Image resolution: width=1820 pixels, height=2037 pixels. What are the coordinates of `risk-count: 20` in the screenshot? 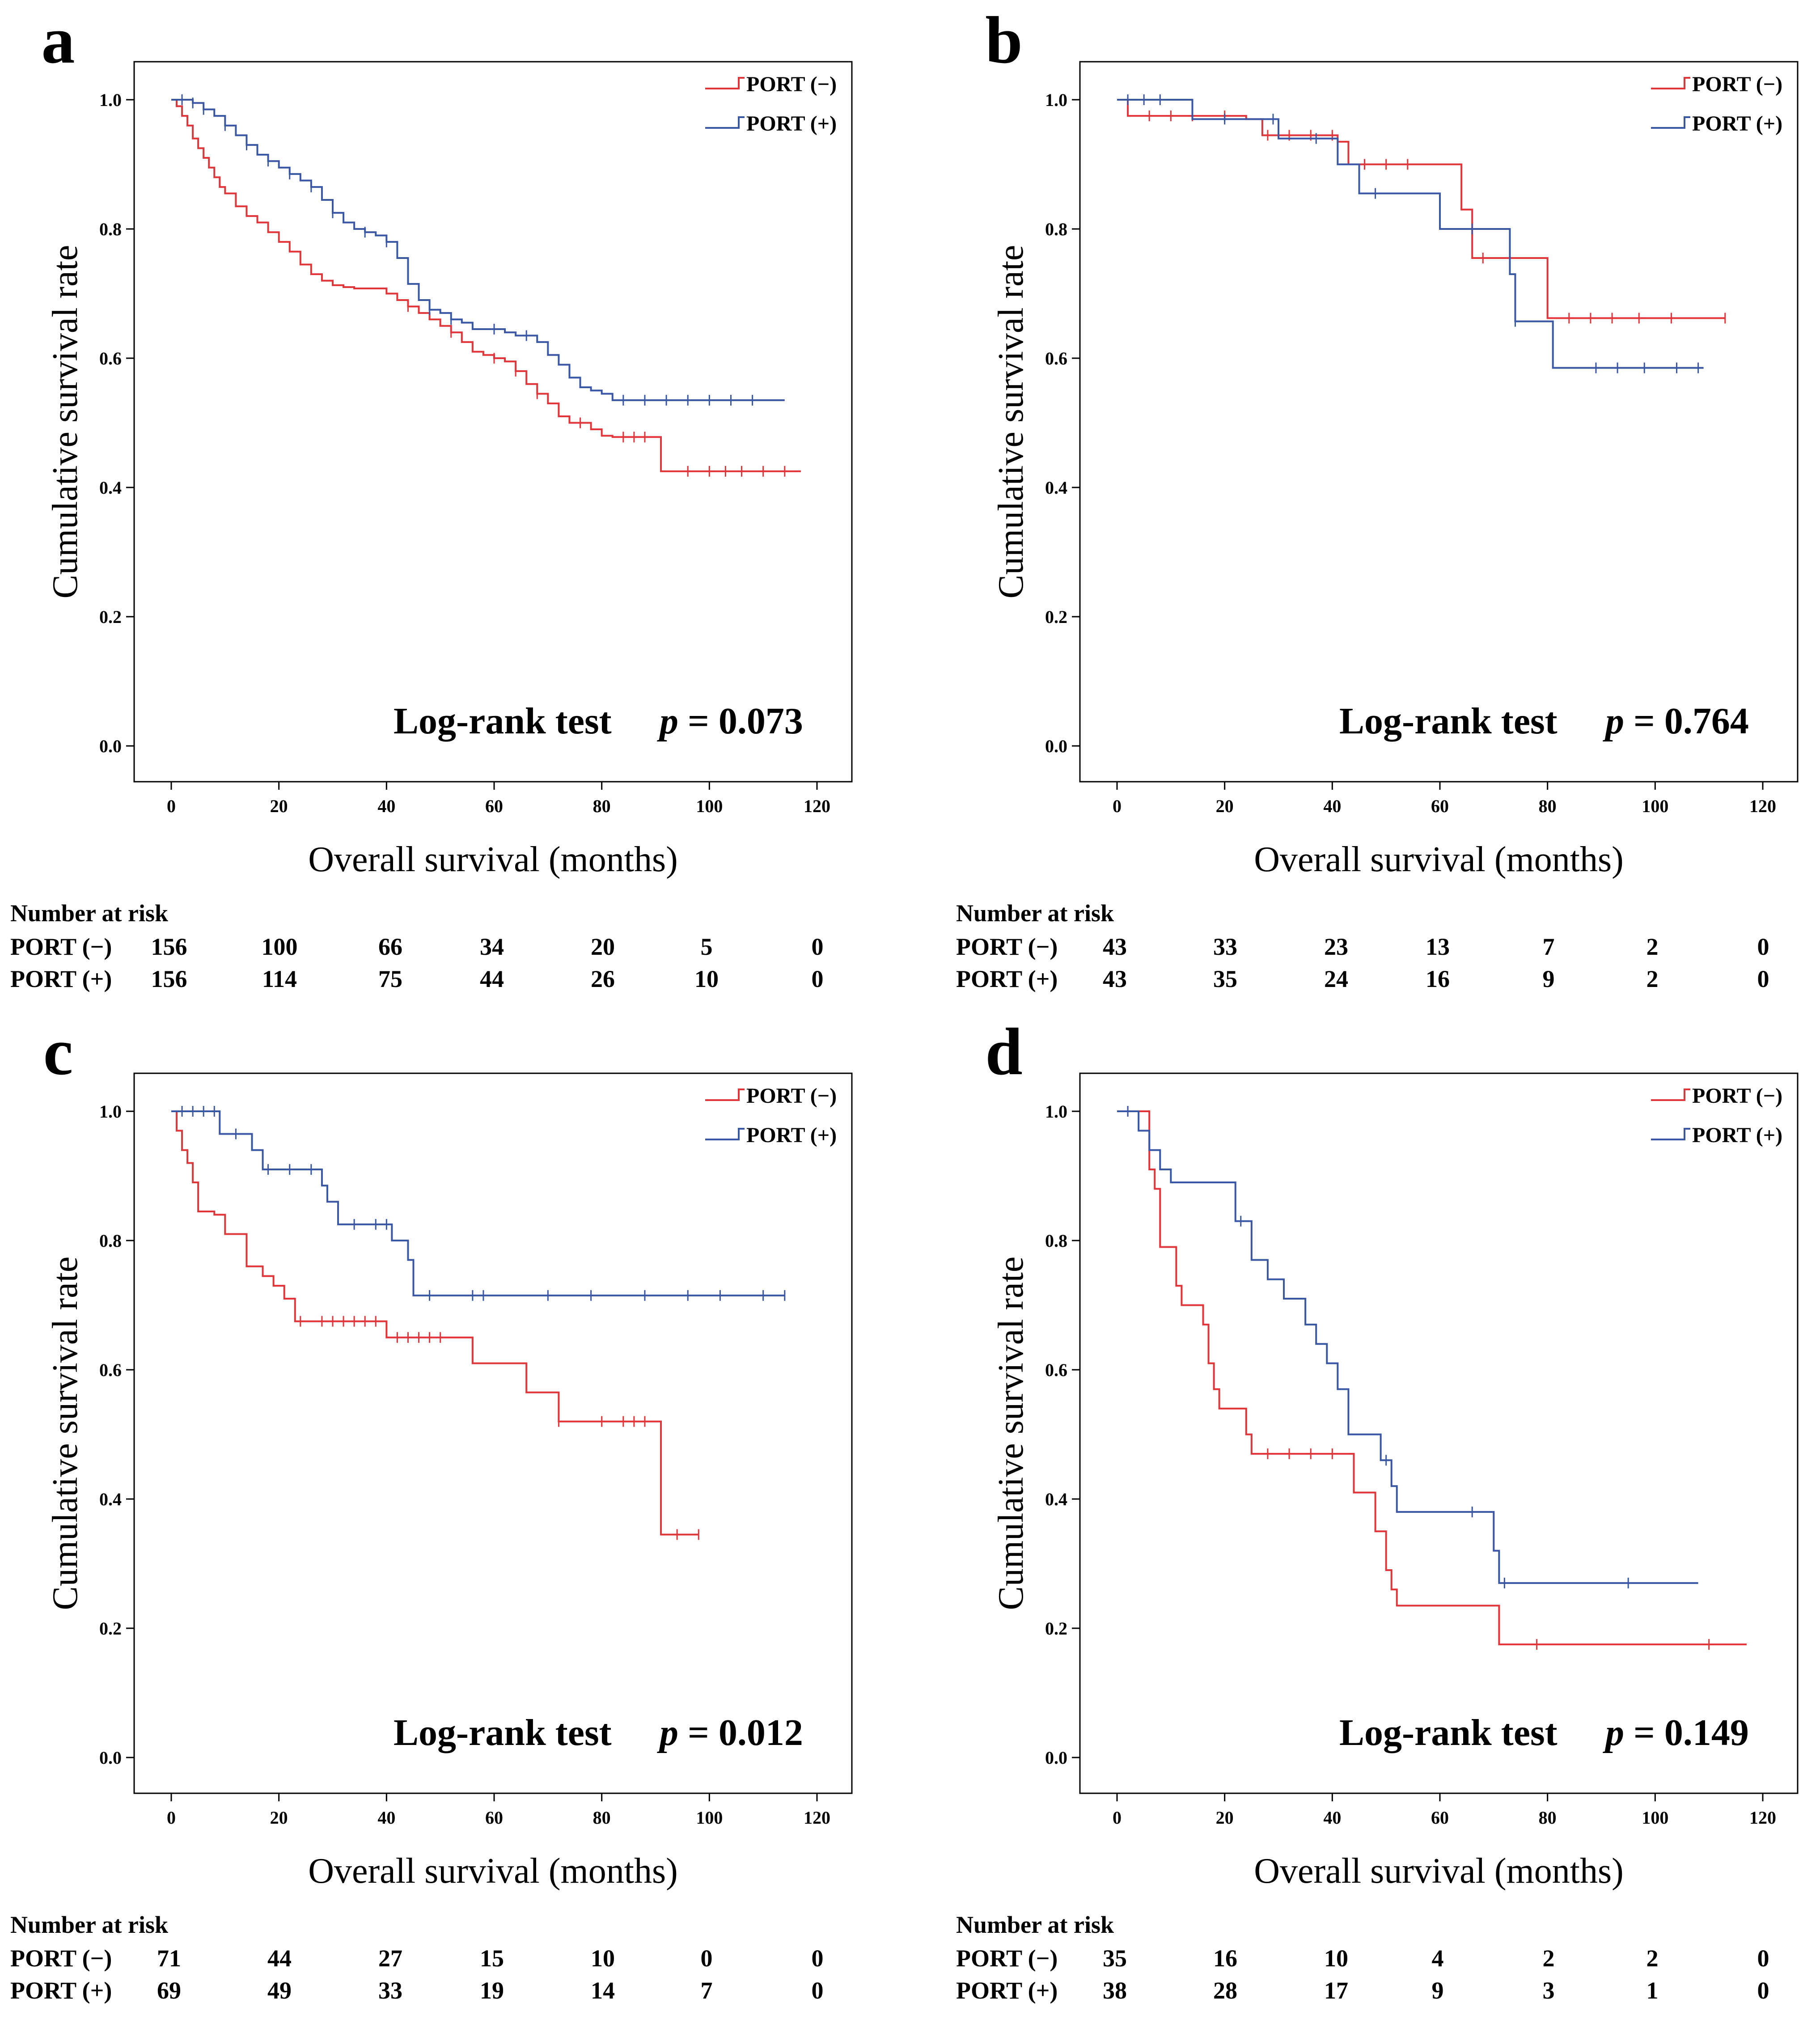 It's located at (603, 946).